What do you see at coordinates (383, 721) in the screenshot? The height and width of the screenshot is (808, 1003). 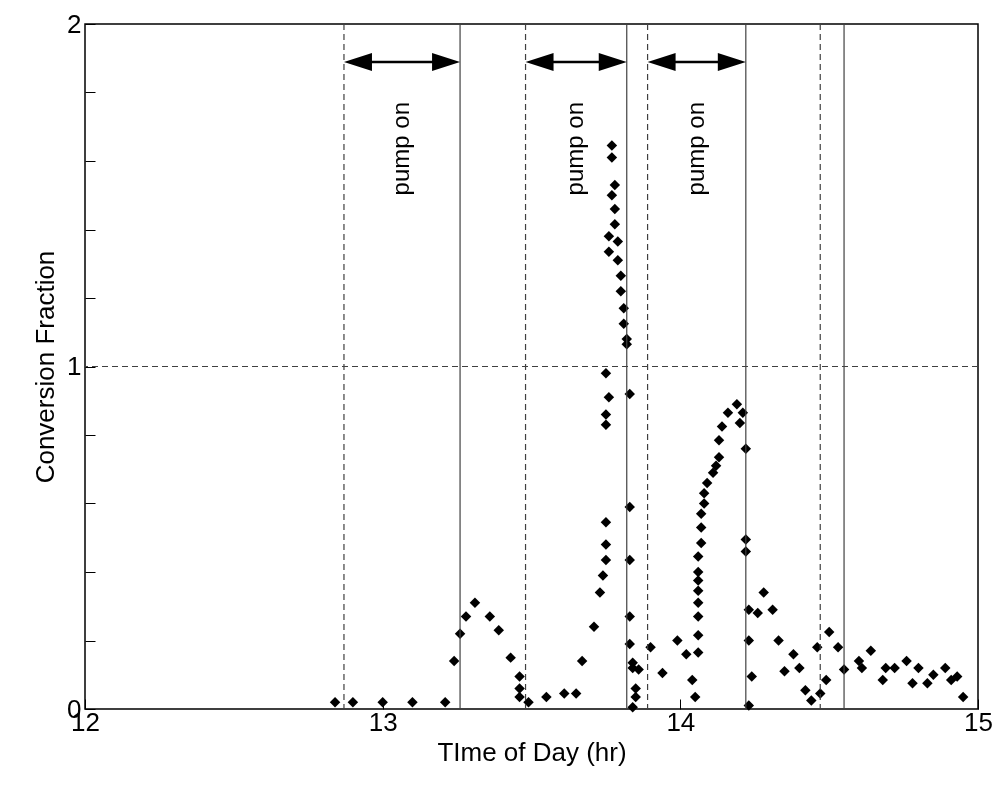 I see `x-tick-label: 13` at bounding box center [383, 721].